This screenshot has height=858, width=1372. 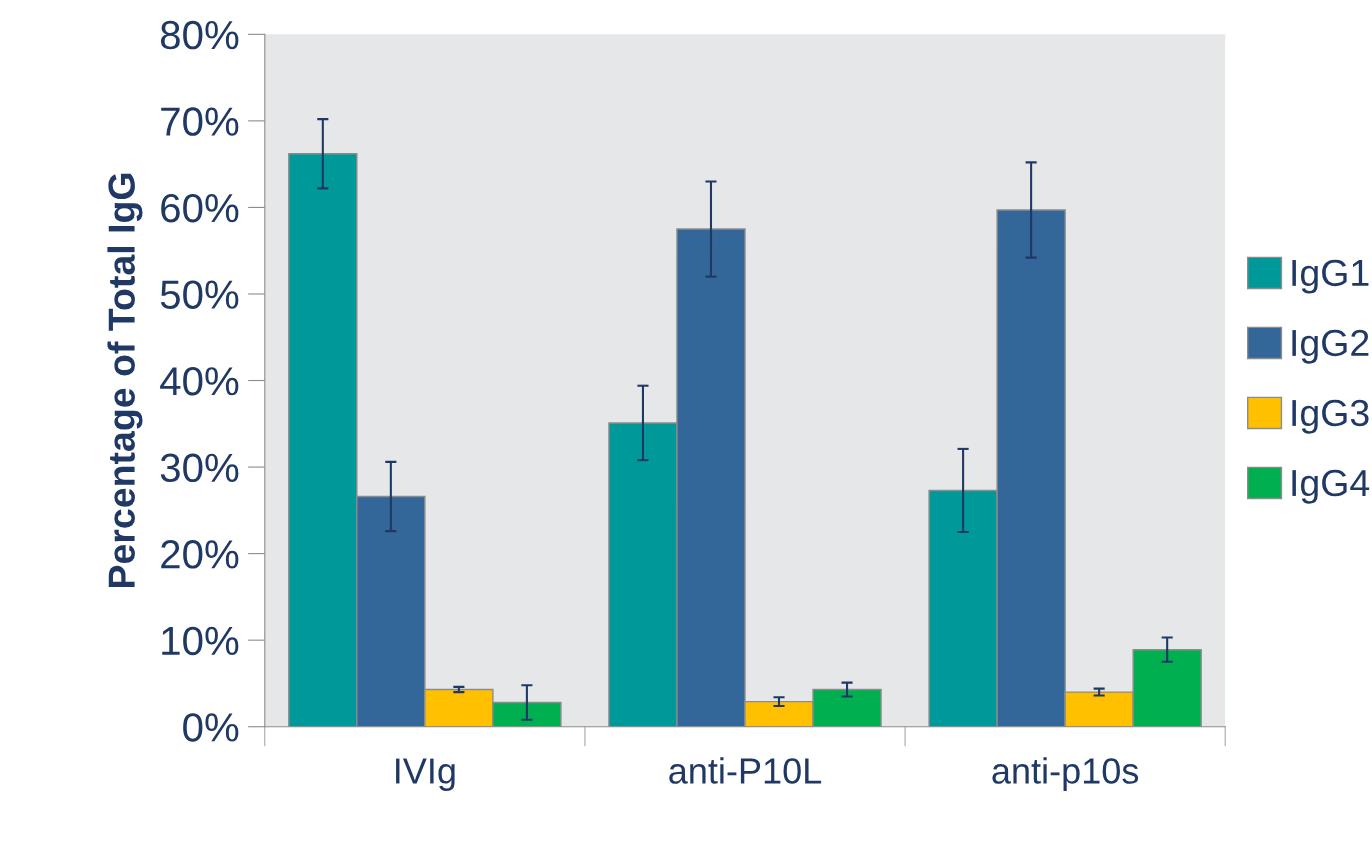 I want to click on x-tick-label: anti-P10L, so click(x=745, y=770).